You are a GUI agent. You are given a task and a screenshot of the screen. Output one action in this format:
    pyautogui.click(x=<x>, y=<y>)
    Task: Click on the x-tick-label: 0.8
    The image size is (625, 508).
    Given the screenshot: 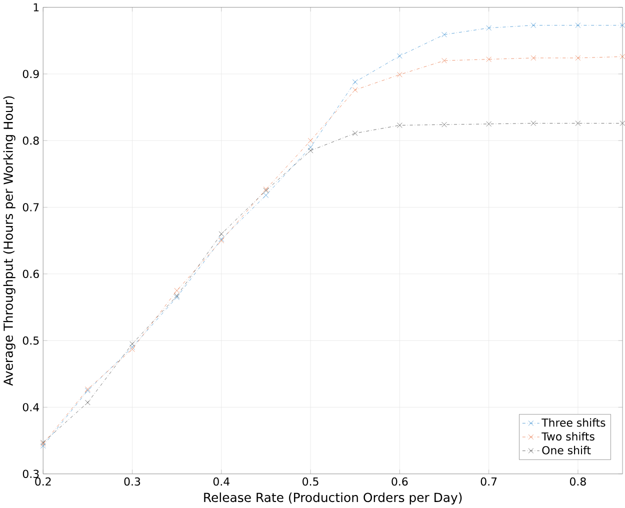 What is the action you would take?
    pyautogui.click(x=578, y=481)
    